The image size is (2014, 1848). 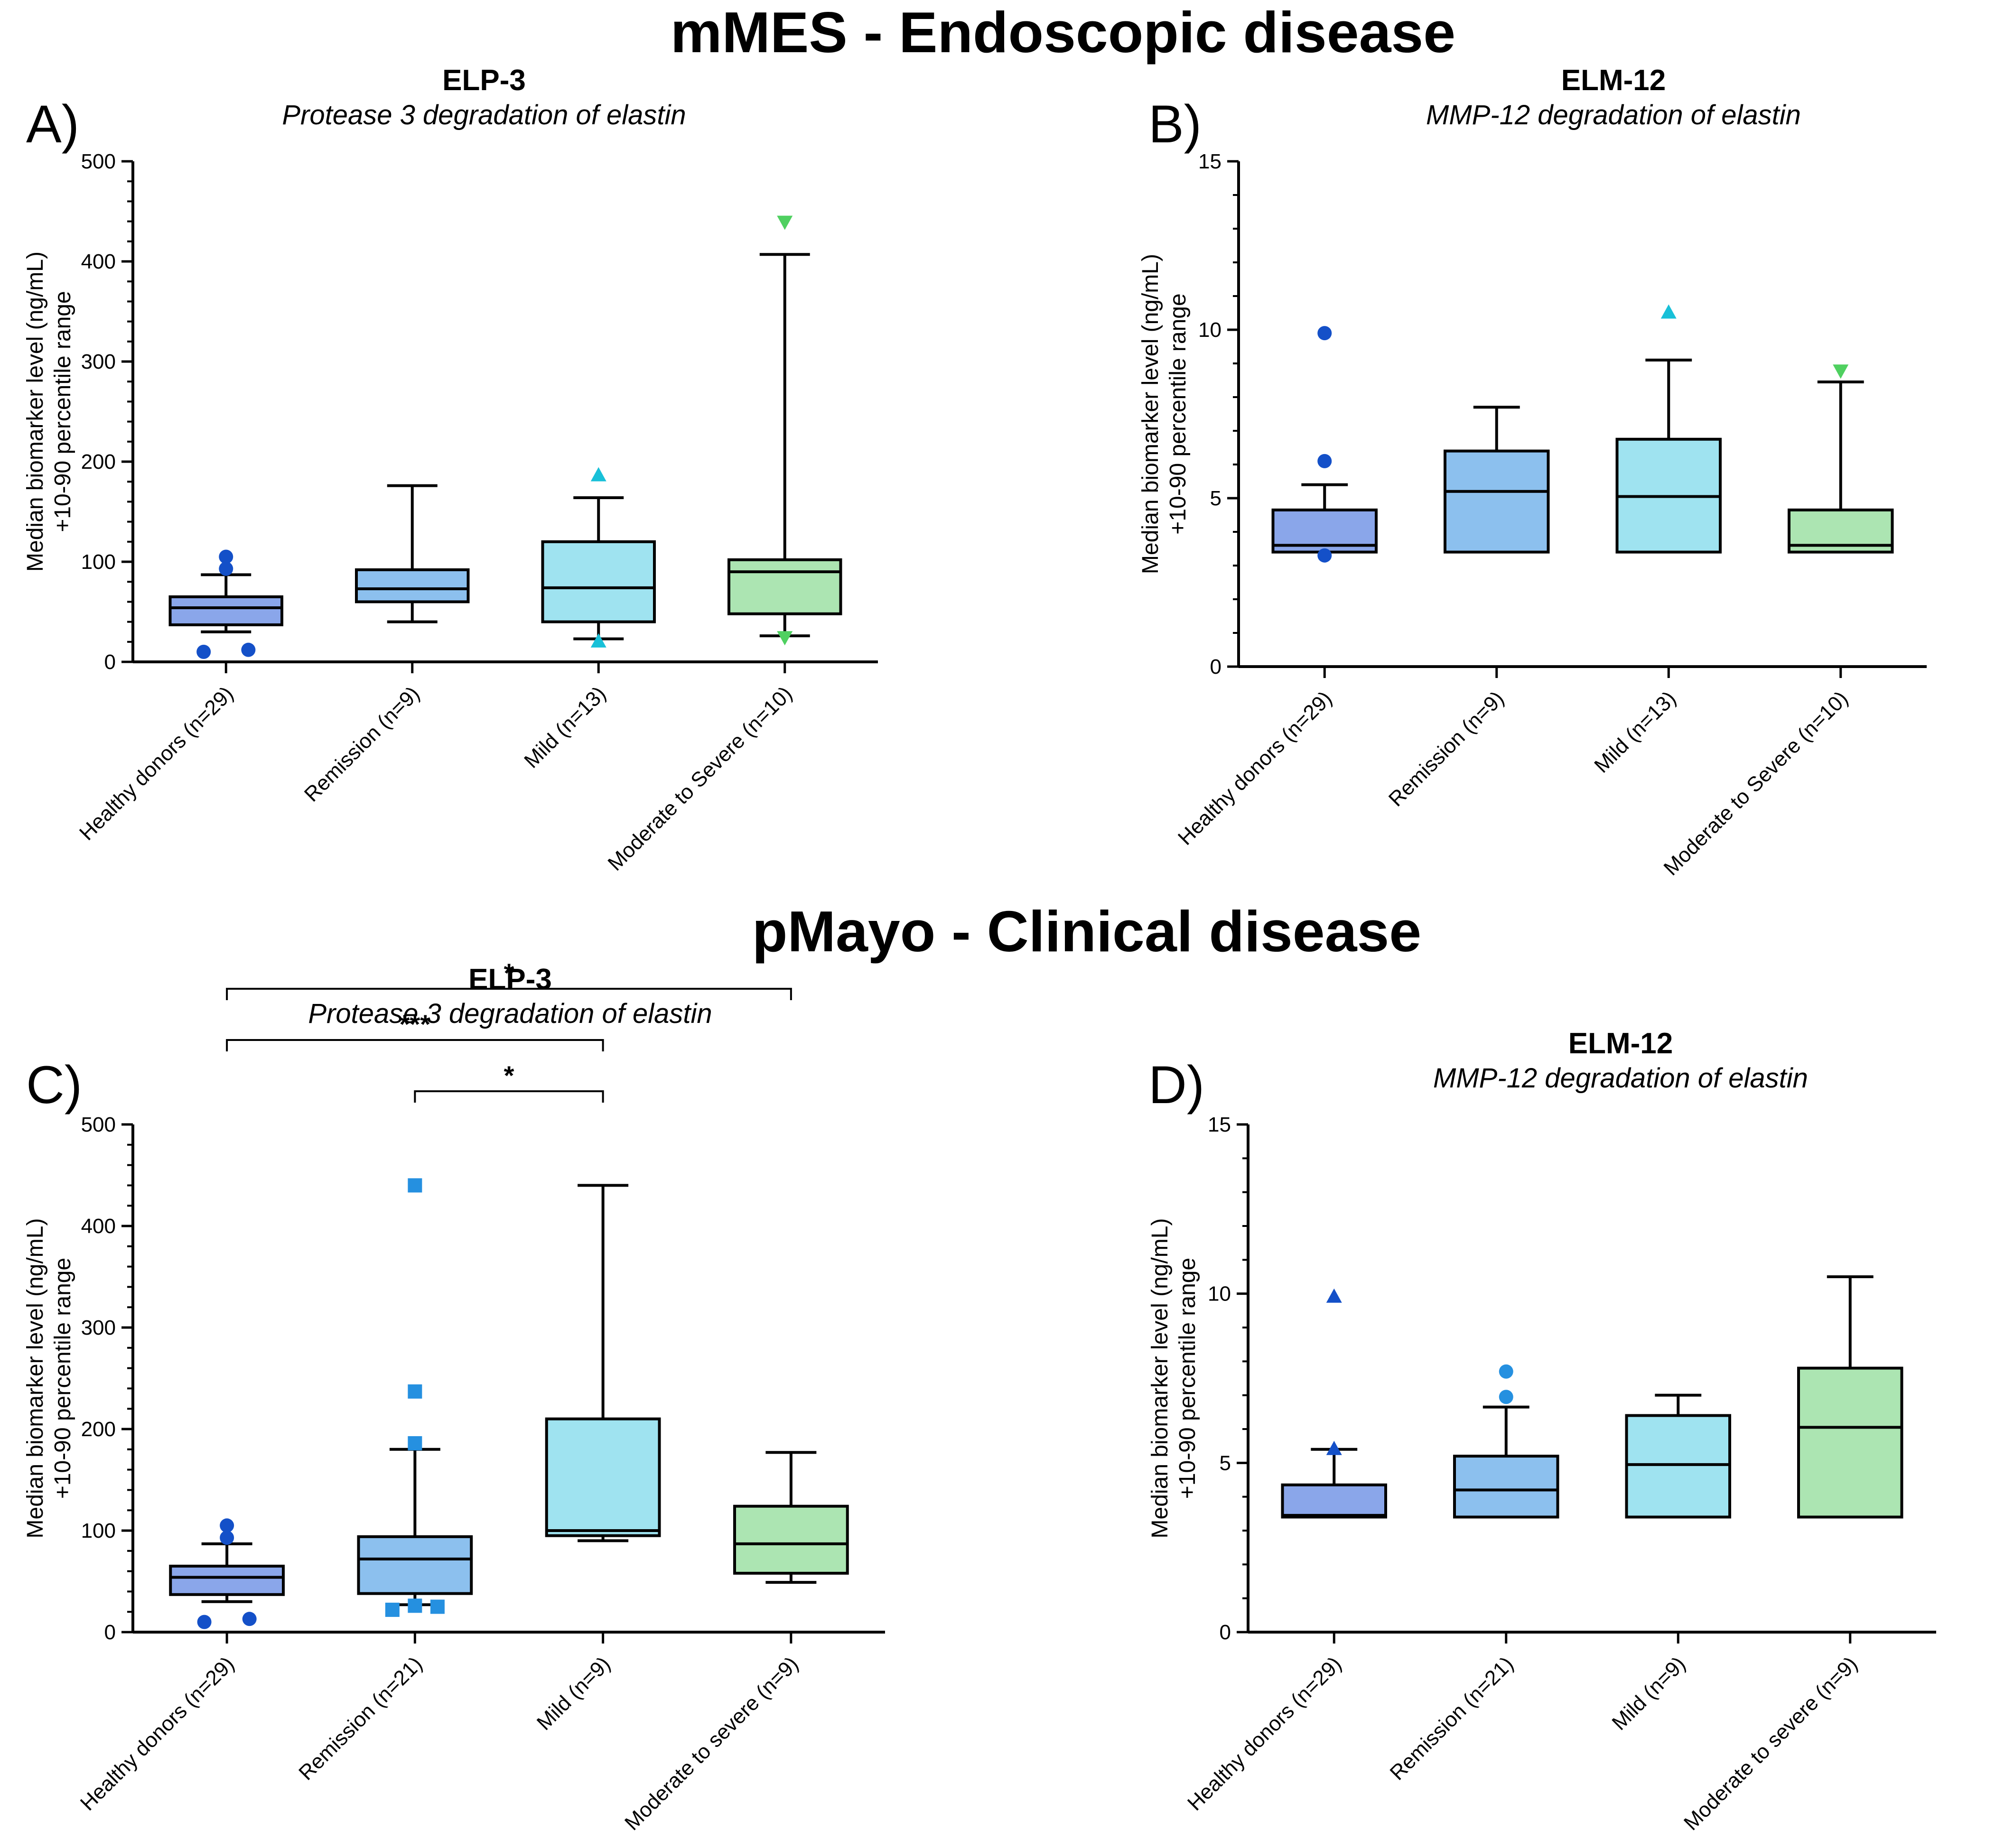 I want to click on panel-label: A), so click(x=52, y=124).